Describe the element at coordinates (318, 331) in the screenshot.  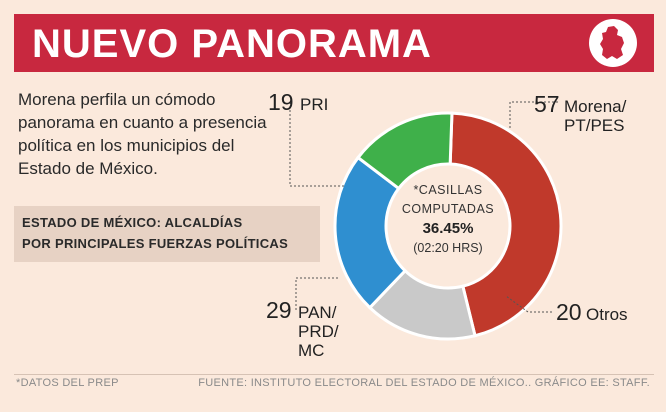
I see `slice-name-label: PRD/` at that location.